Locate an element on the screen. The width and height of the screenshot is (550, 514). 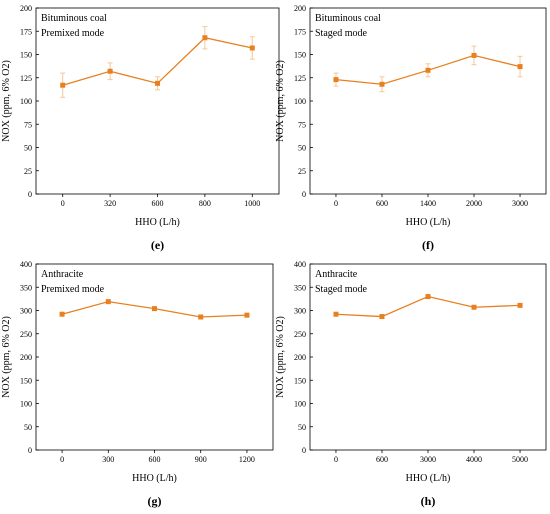
x-tick-label: 800 is located at coordinates (205, 203).